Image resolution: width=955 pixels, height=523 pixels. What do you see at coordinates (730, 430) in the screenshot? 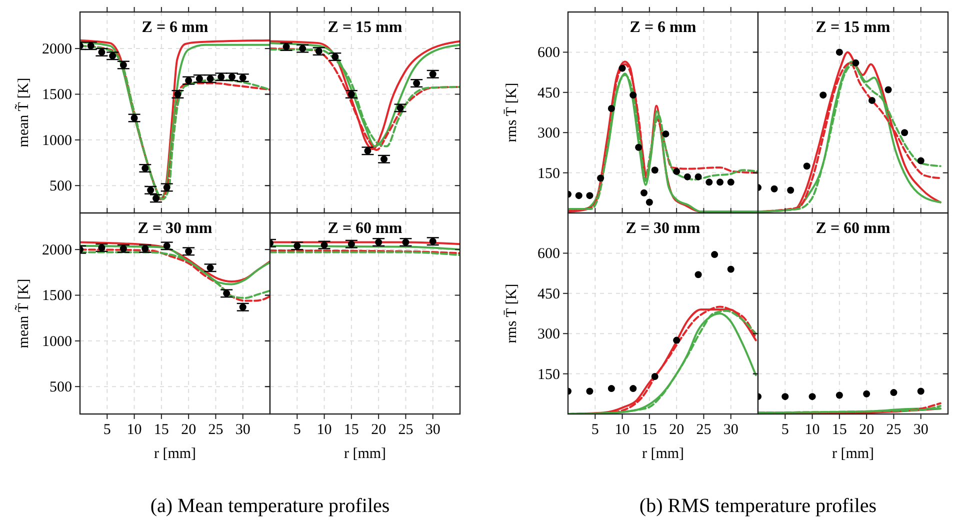
I see `x-tick-label: 30` at bounding box center [730, 430].